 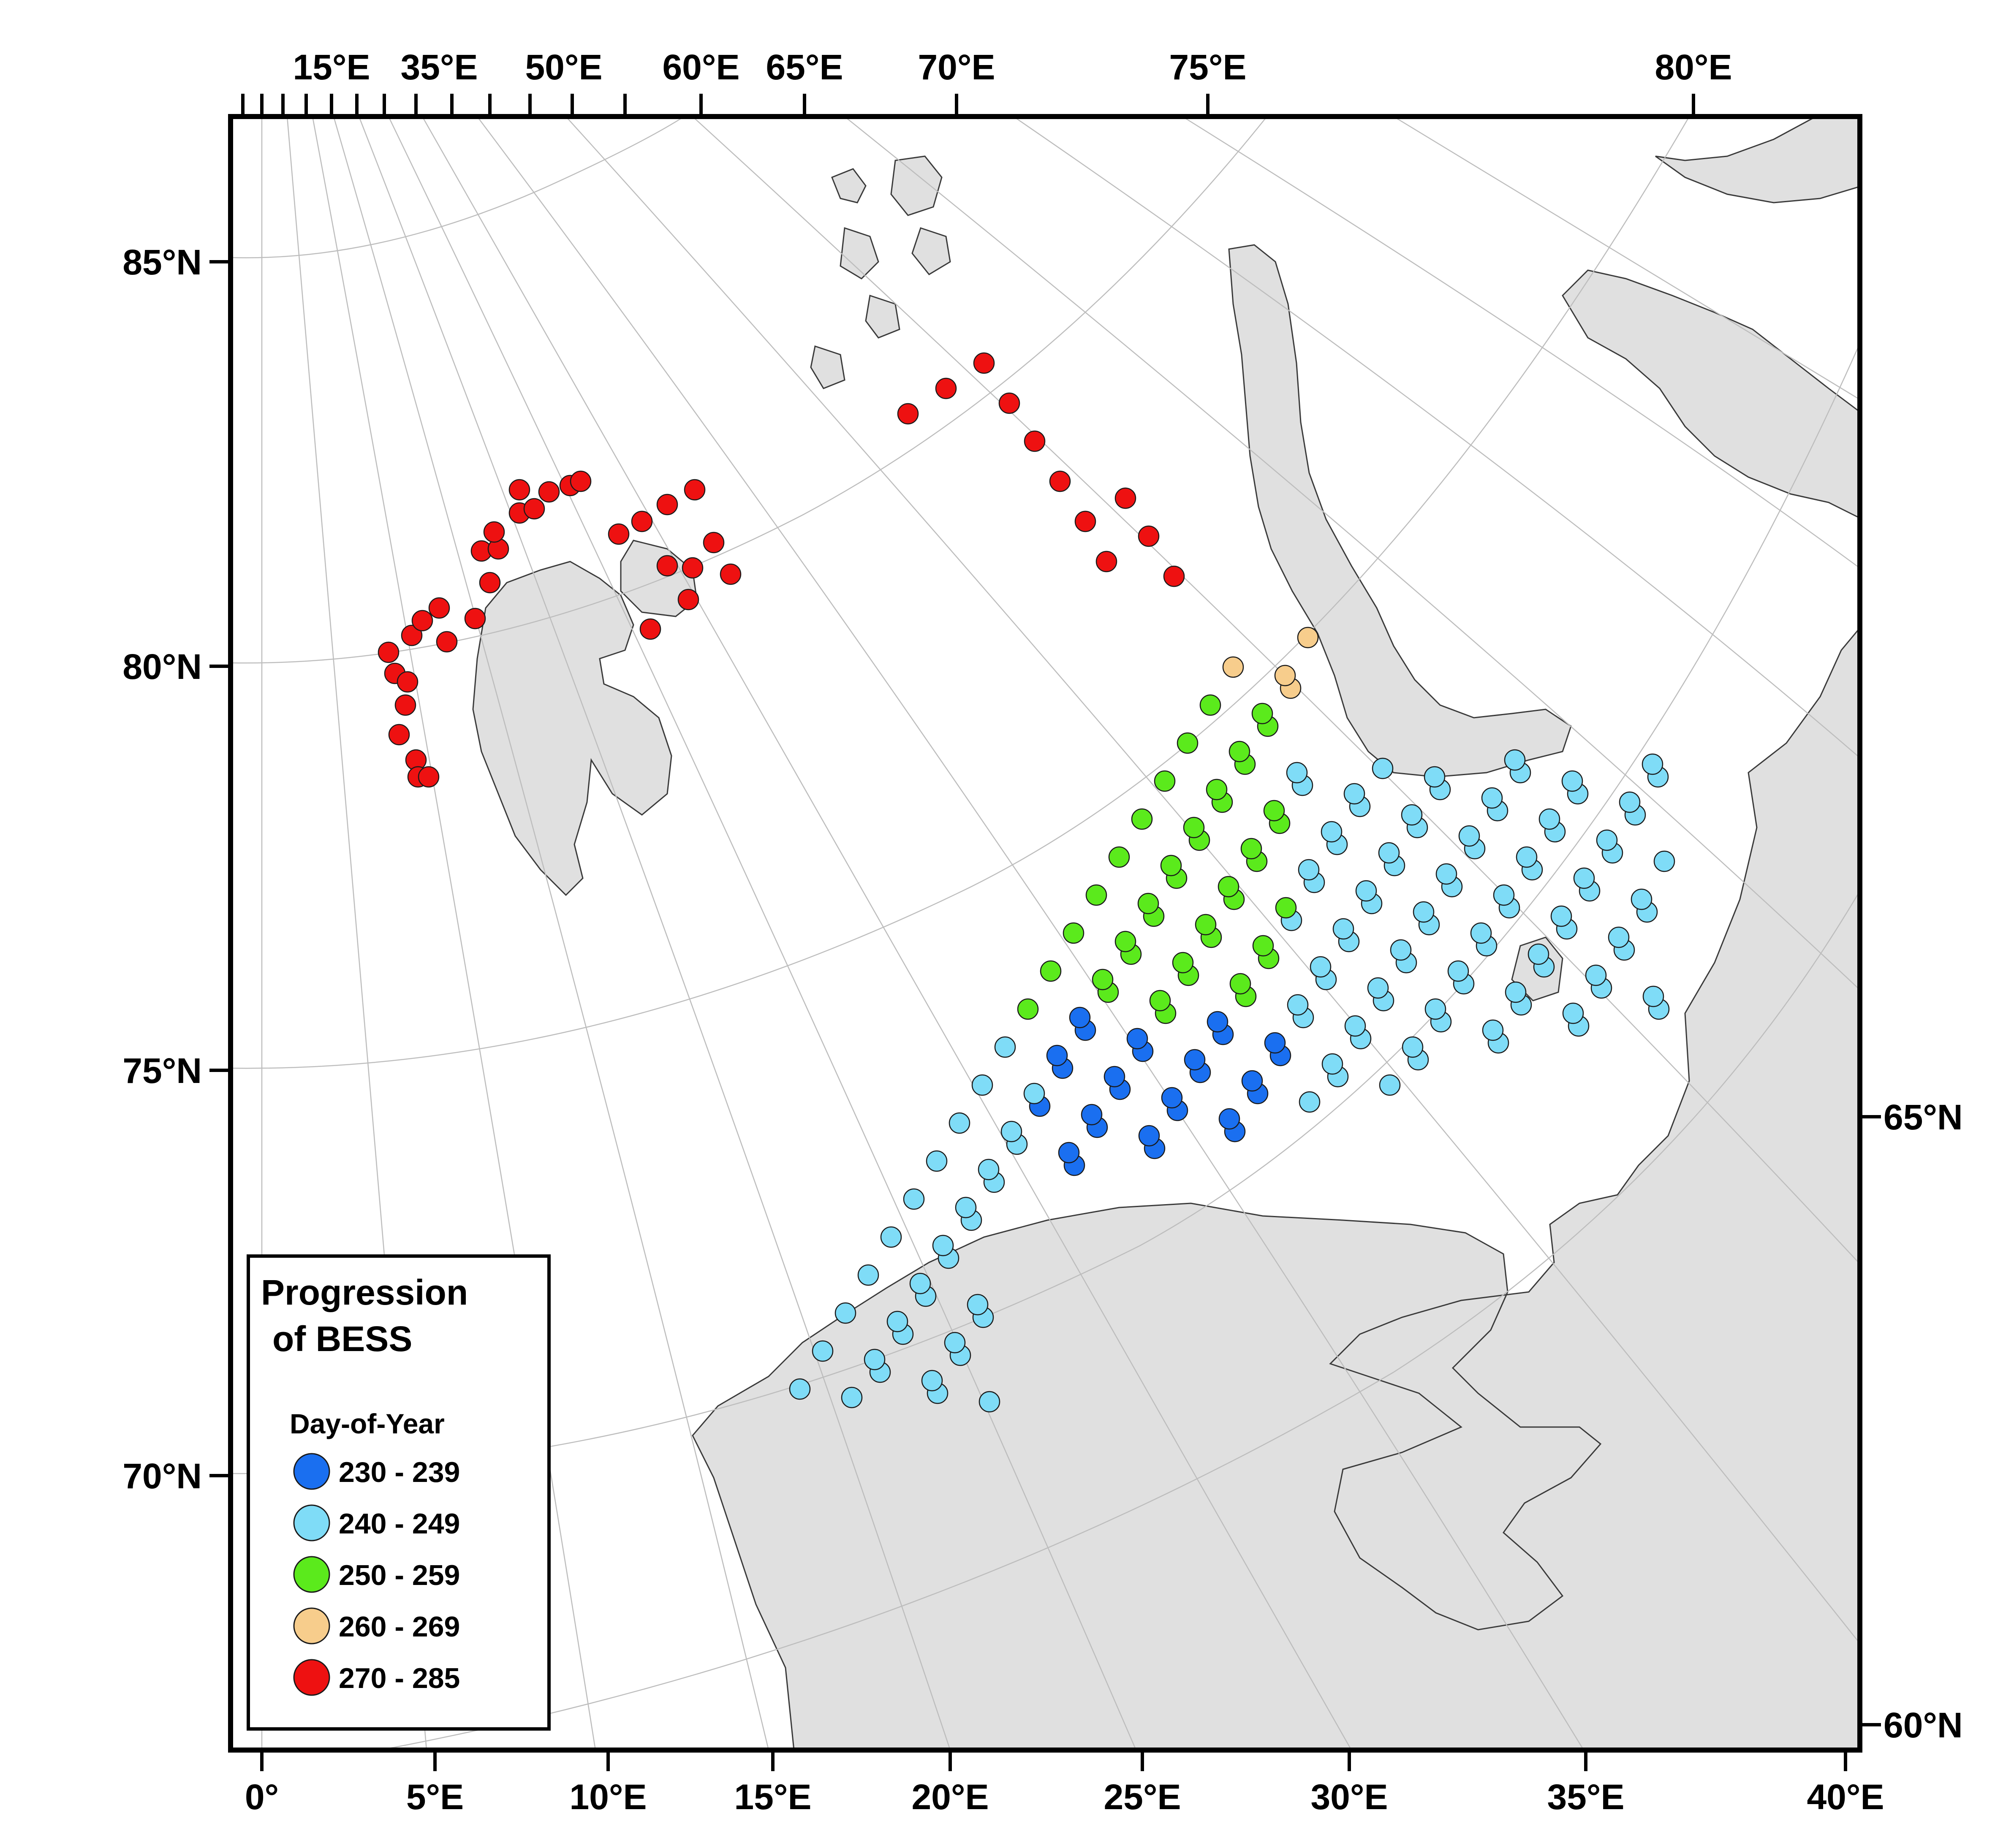 I want to click on bottom-lon-label: 5°E, so click(x=435, y=1797).